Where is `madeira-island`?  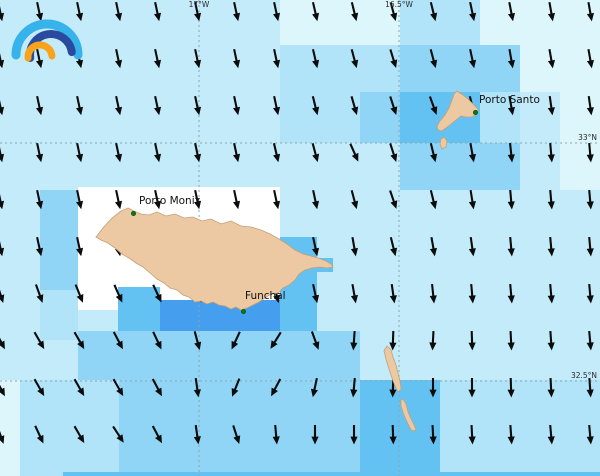 madeira-island is located at coordinates (214, 259).